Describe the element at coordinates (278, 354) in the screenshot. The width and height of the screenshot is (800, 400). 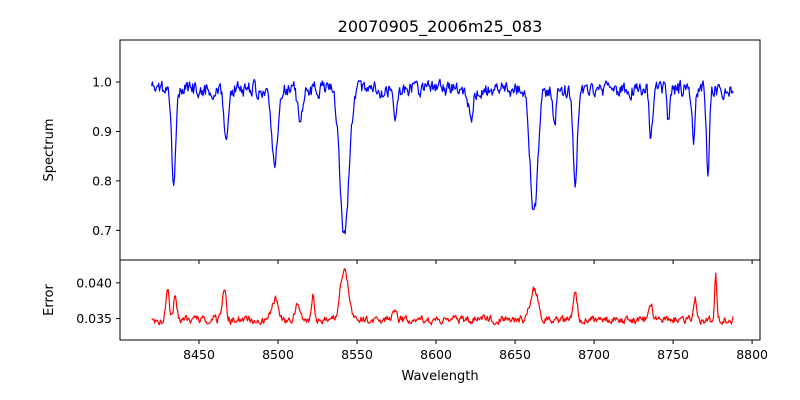
I see `error-xtick-label: 8500` at that location.